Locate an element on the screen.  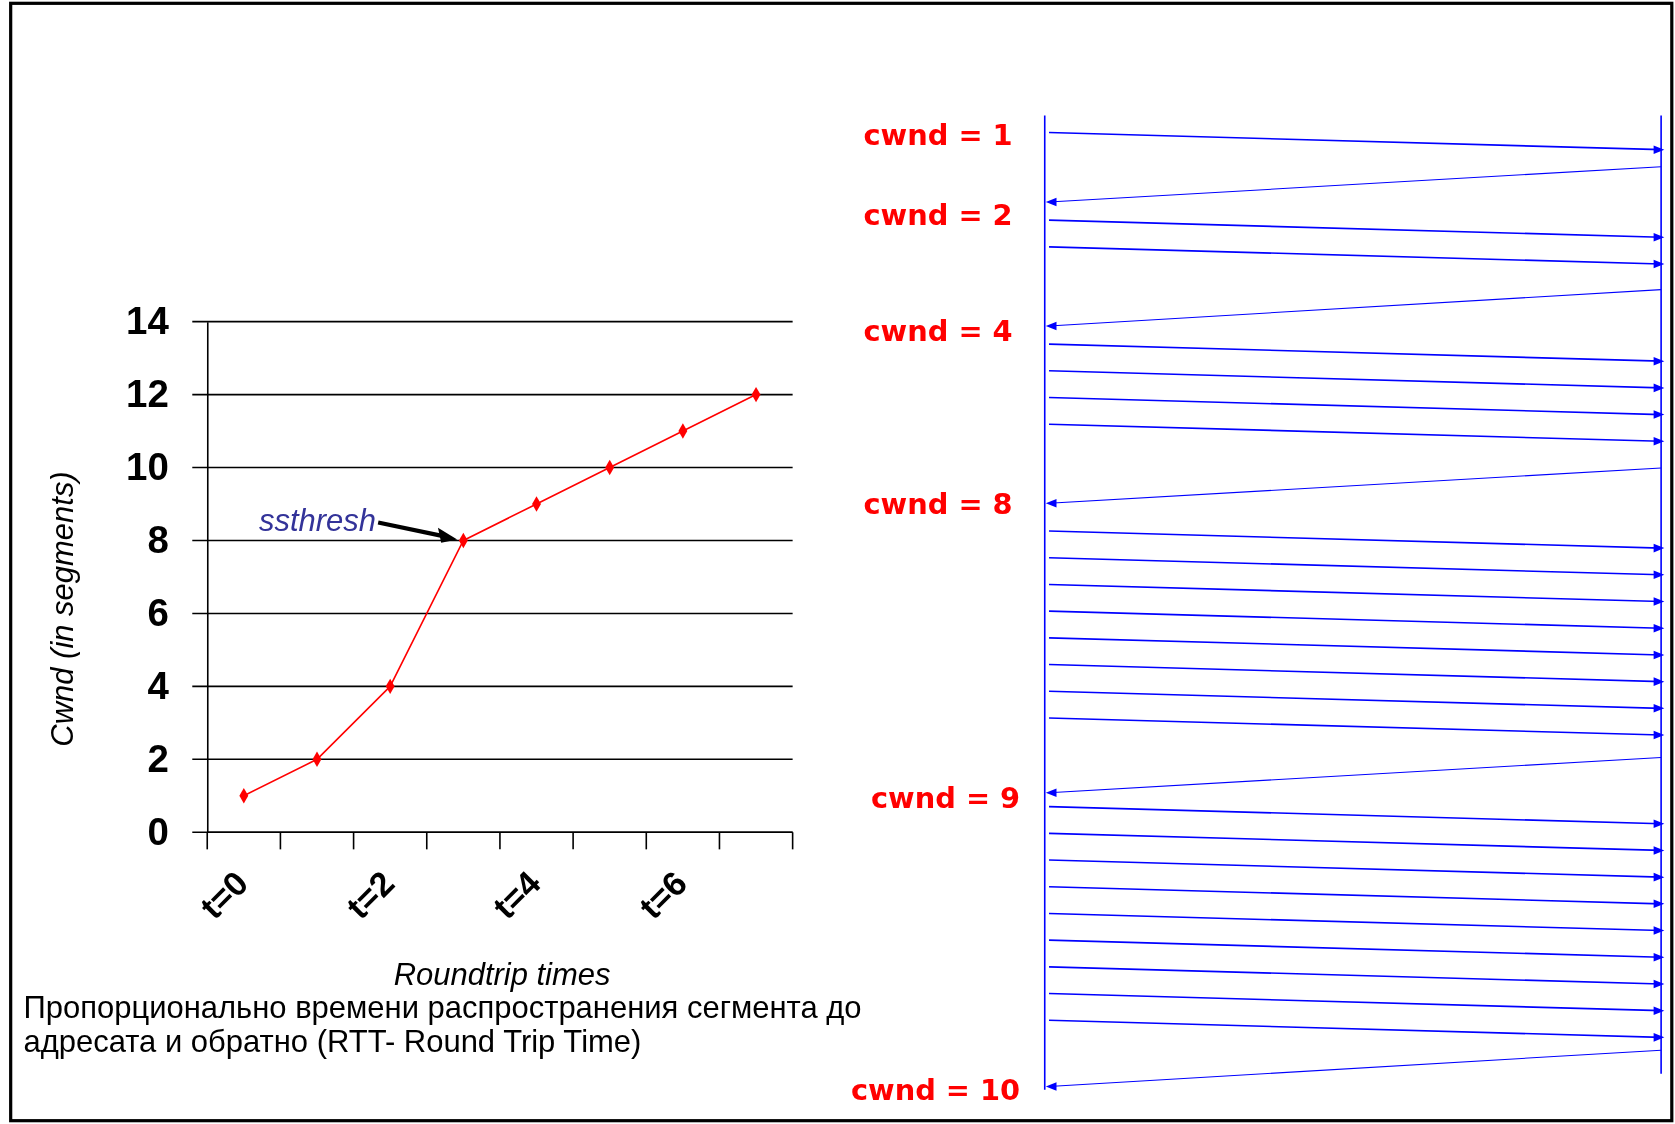
x-tick-label: t=2 is located at coordinates (370, 895).